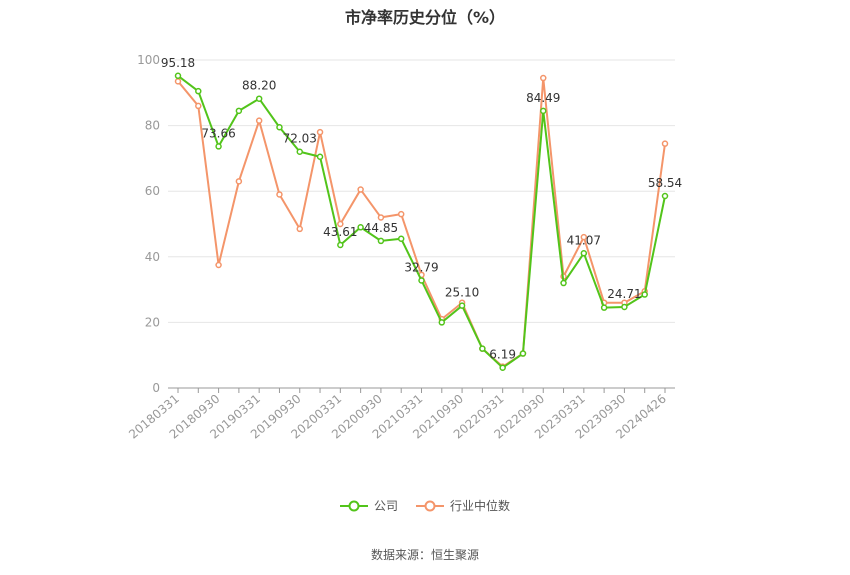 This screenshot has height=575, width=850. Describe the element at coordinates (425, 17) in the screenshot. I see `chart-title: 市净率历史分位（%）` at that location.